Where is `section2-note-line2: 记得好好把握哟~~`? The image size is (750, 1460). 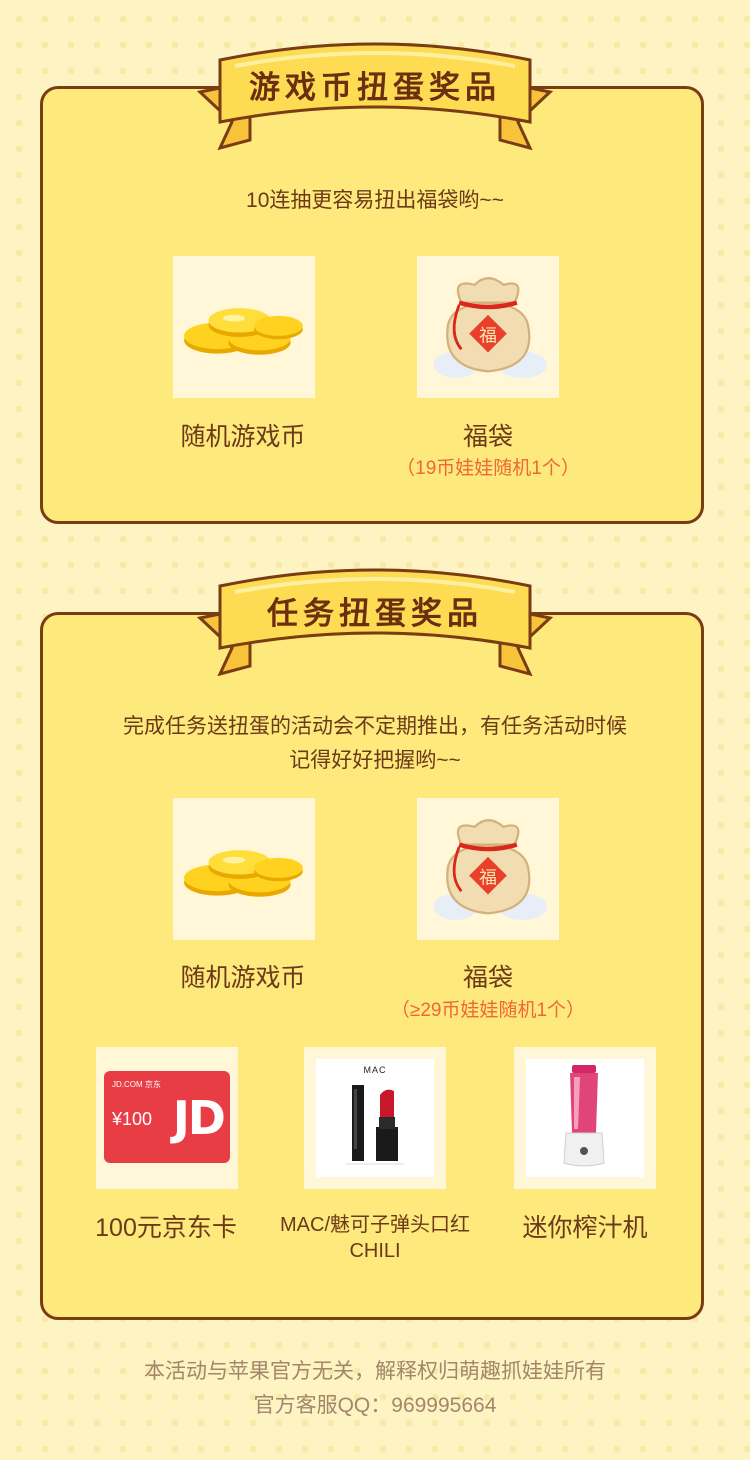 section2-note-line2: 记得好好把握哟~~ is located at coordinates (375, 760).